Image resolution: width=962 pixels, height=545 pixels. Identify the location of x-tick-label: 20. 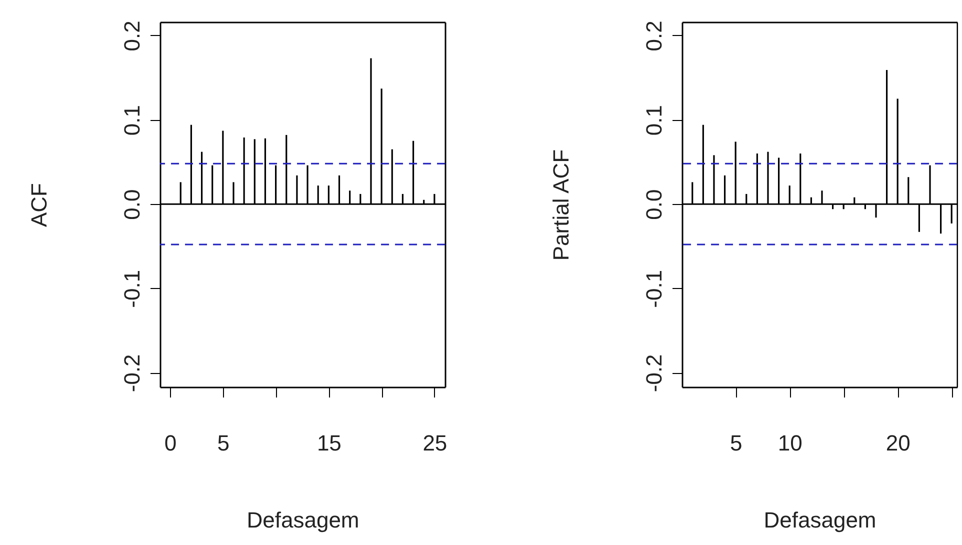
(898, 443).